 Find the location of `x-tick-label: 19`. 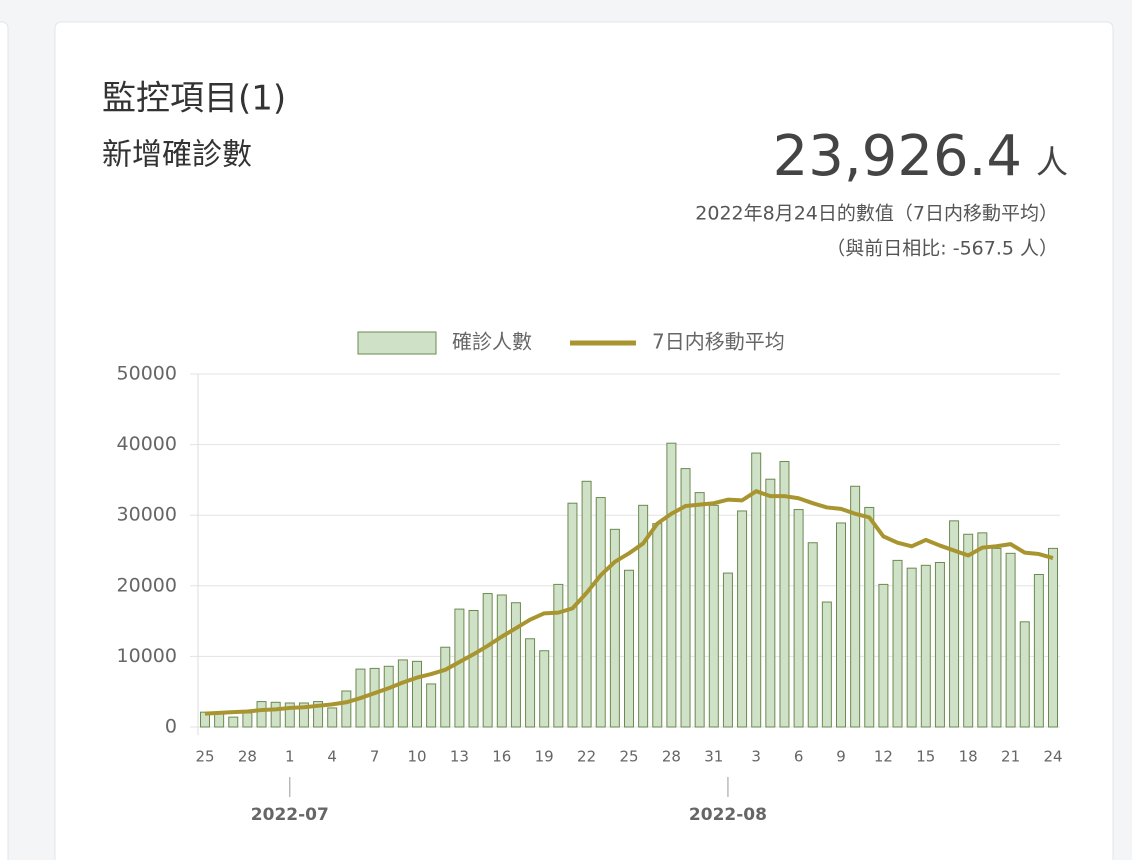

x-tick-label: 19 is located at coordinates (544, 757).